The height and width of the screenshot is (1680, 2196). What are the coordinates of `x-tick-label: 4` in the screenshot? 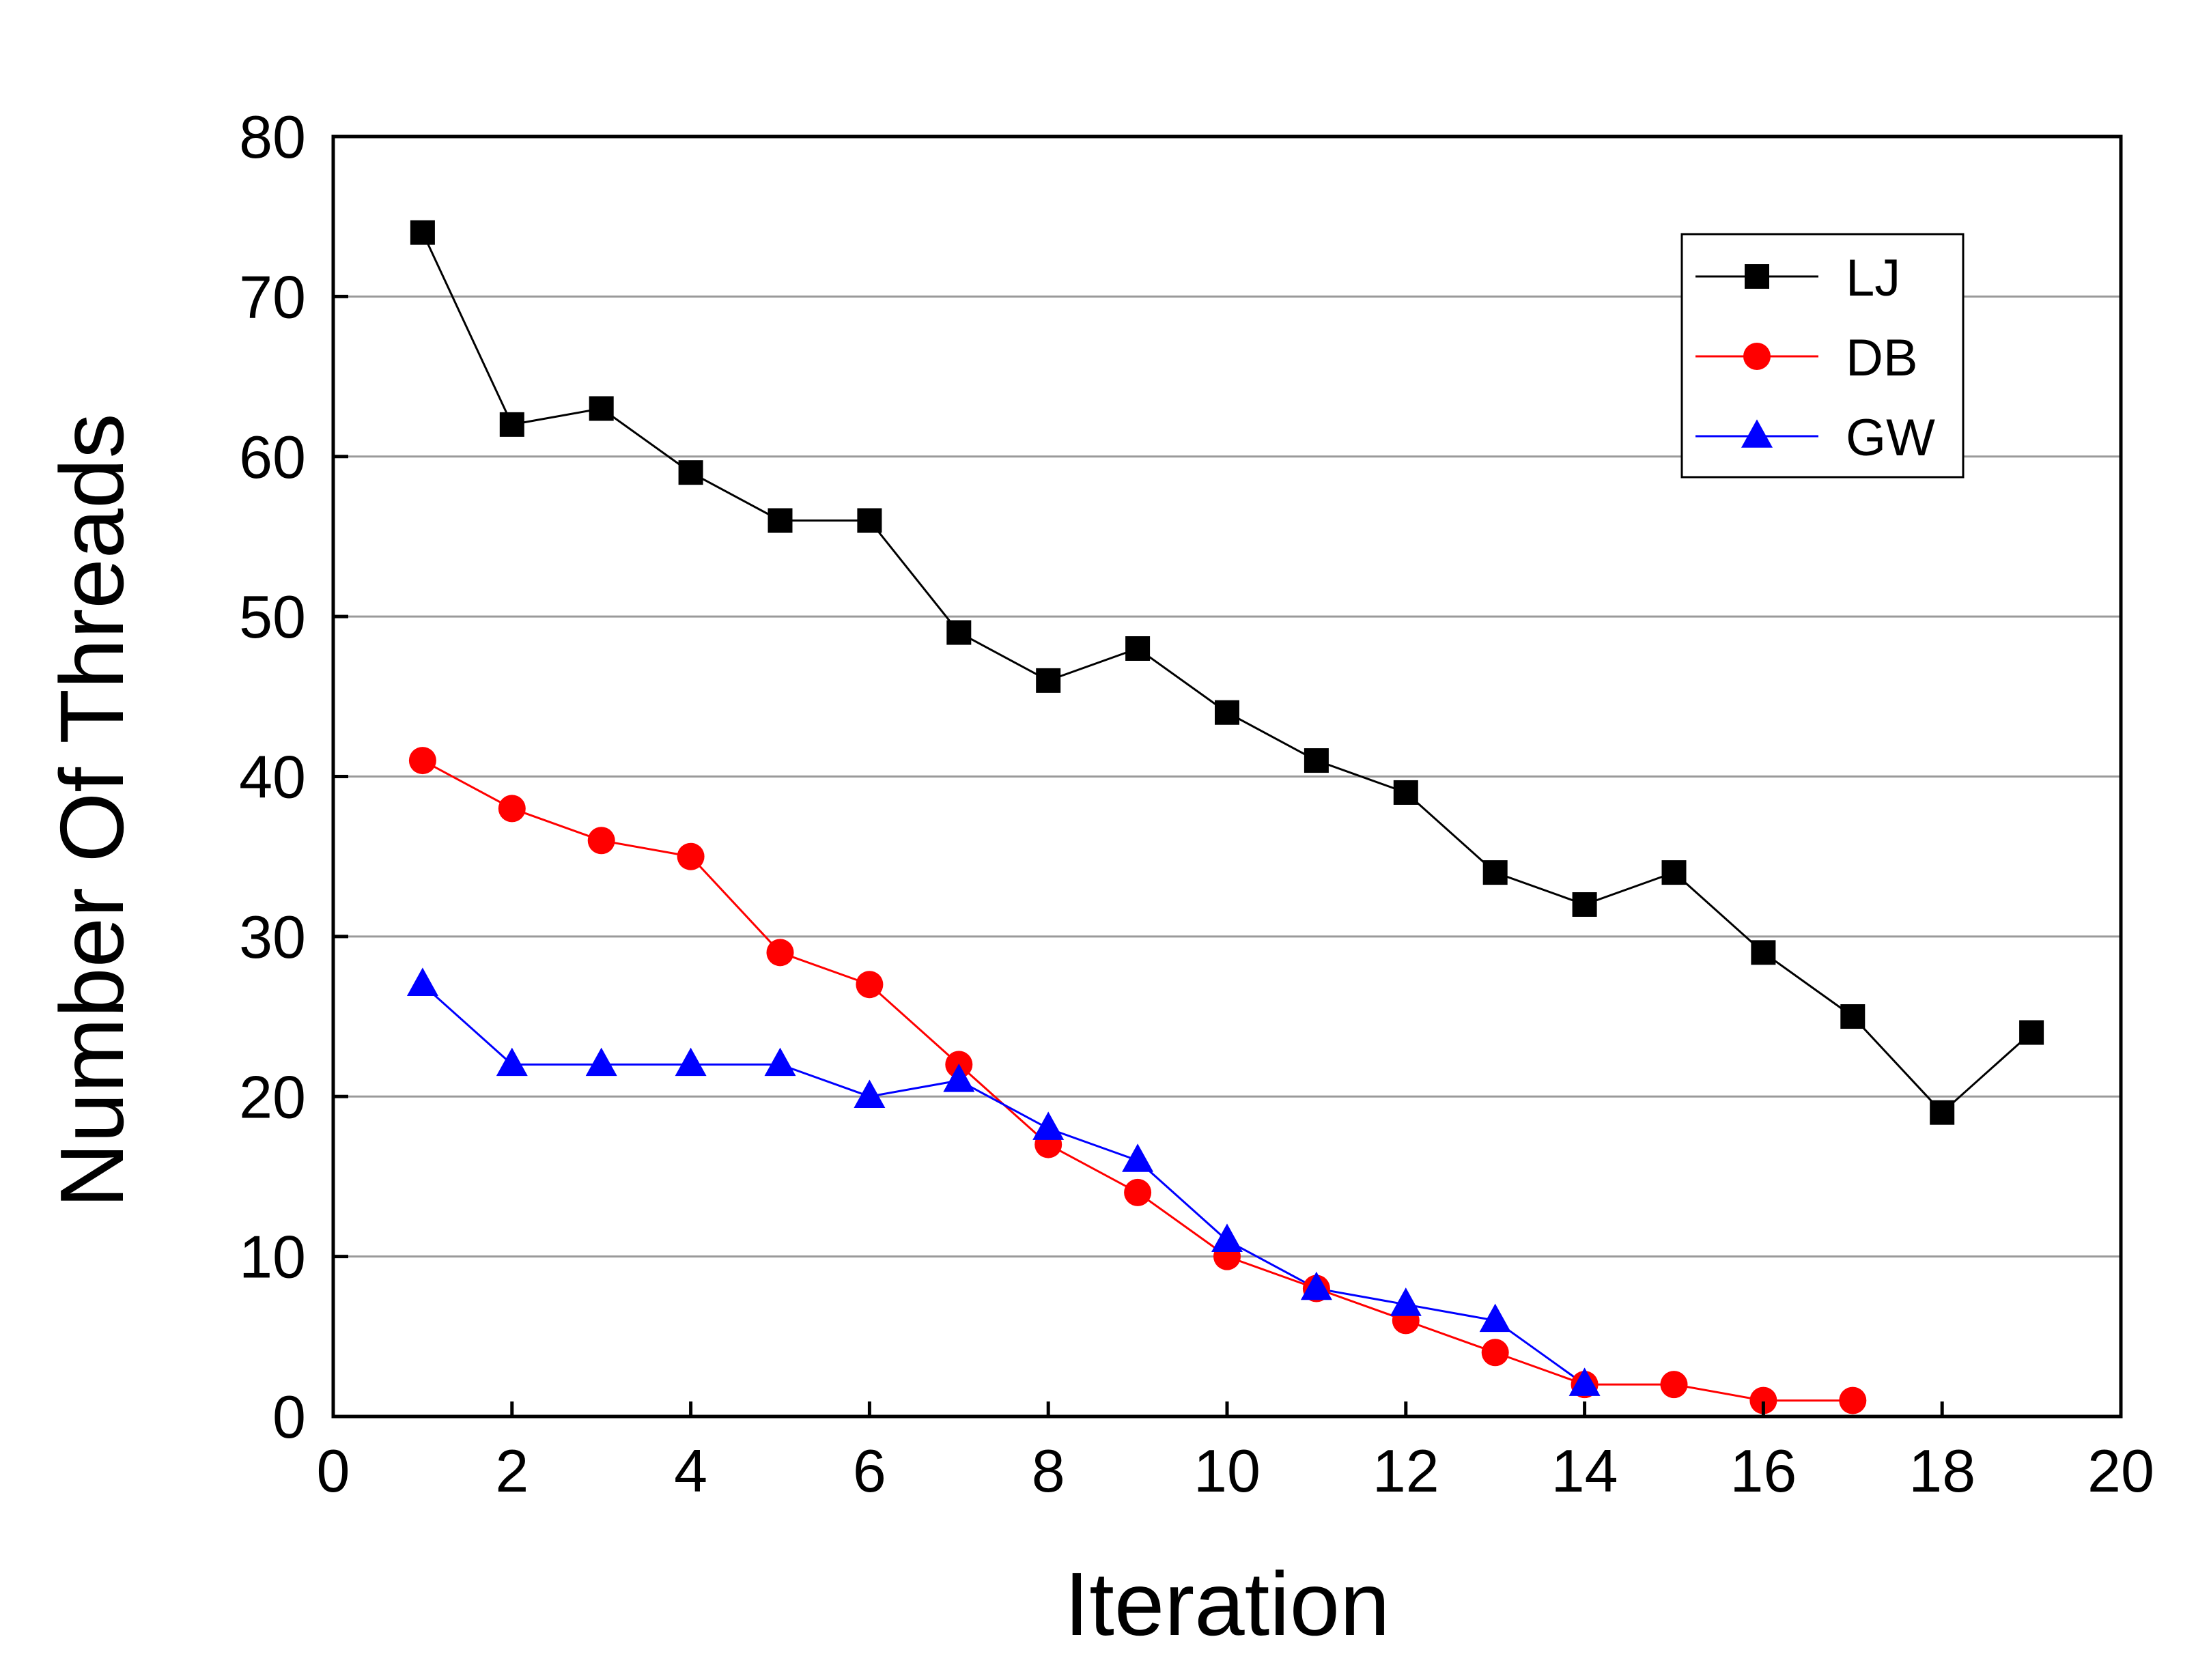 It's located at (691, 1471).